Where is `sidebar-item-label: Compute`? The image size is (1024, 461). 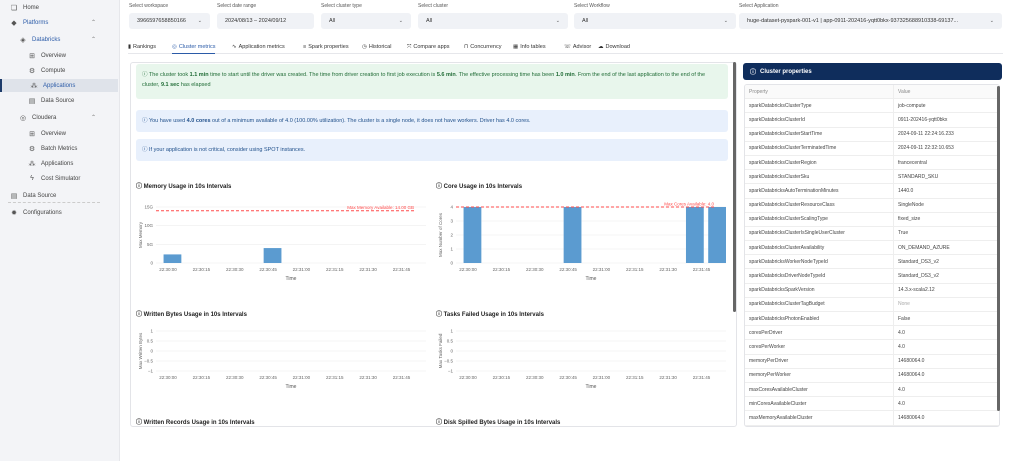
sidebar-item-label: Compute is located at coordinates (53, 70).